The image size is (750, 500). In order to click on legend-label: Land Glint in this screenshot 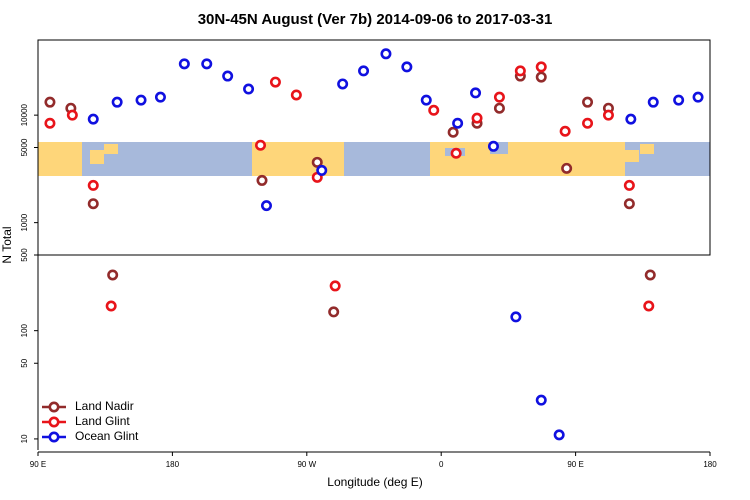, I will do `click(102, 421)`.